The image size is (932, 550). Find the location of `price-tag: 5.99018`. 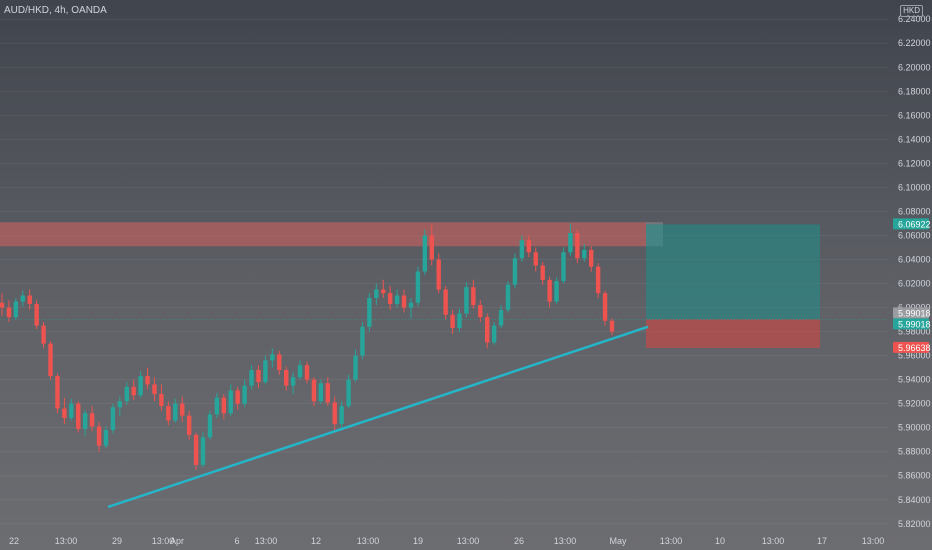

price-tag: 5.99018 is located at coordinates (912, 324).